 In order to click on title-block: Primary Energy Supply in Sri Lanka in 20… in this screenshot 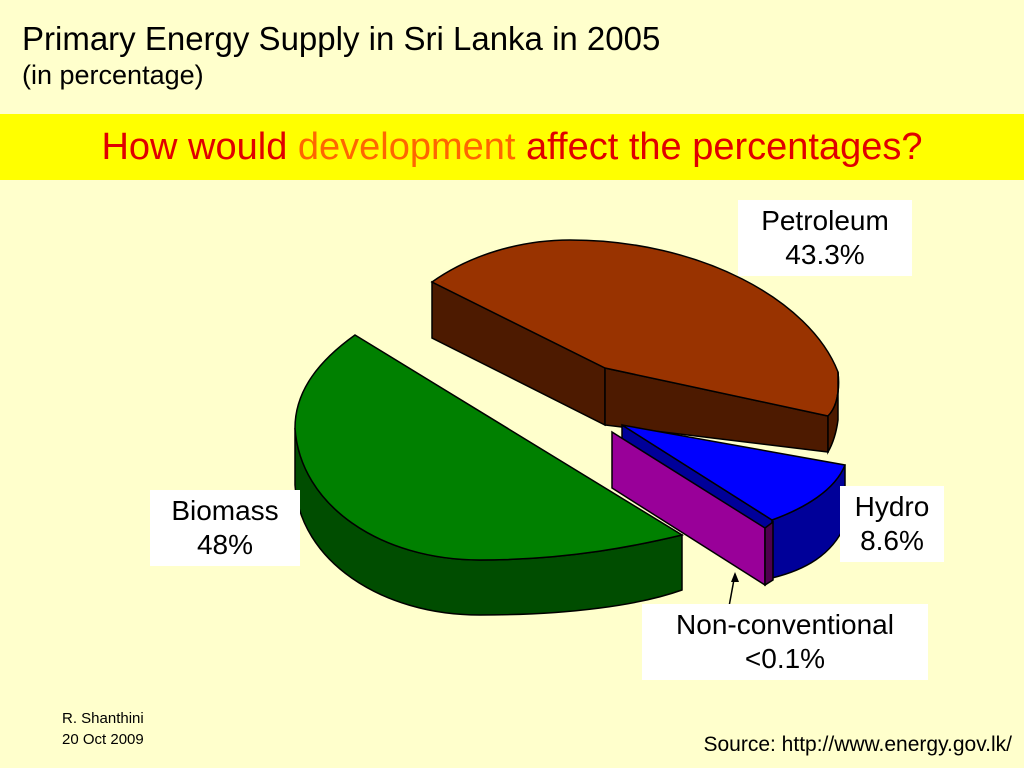, I will do `click(341, 56)`.